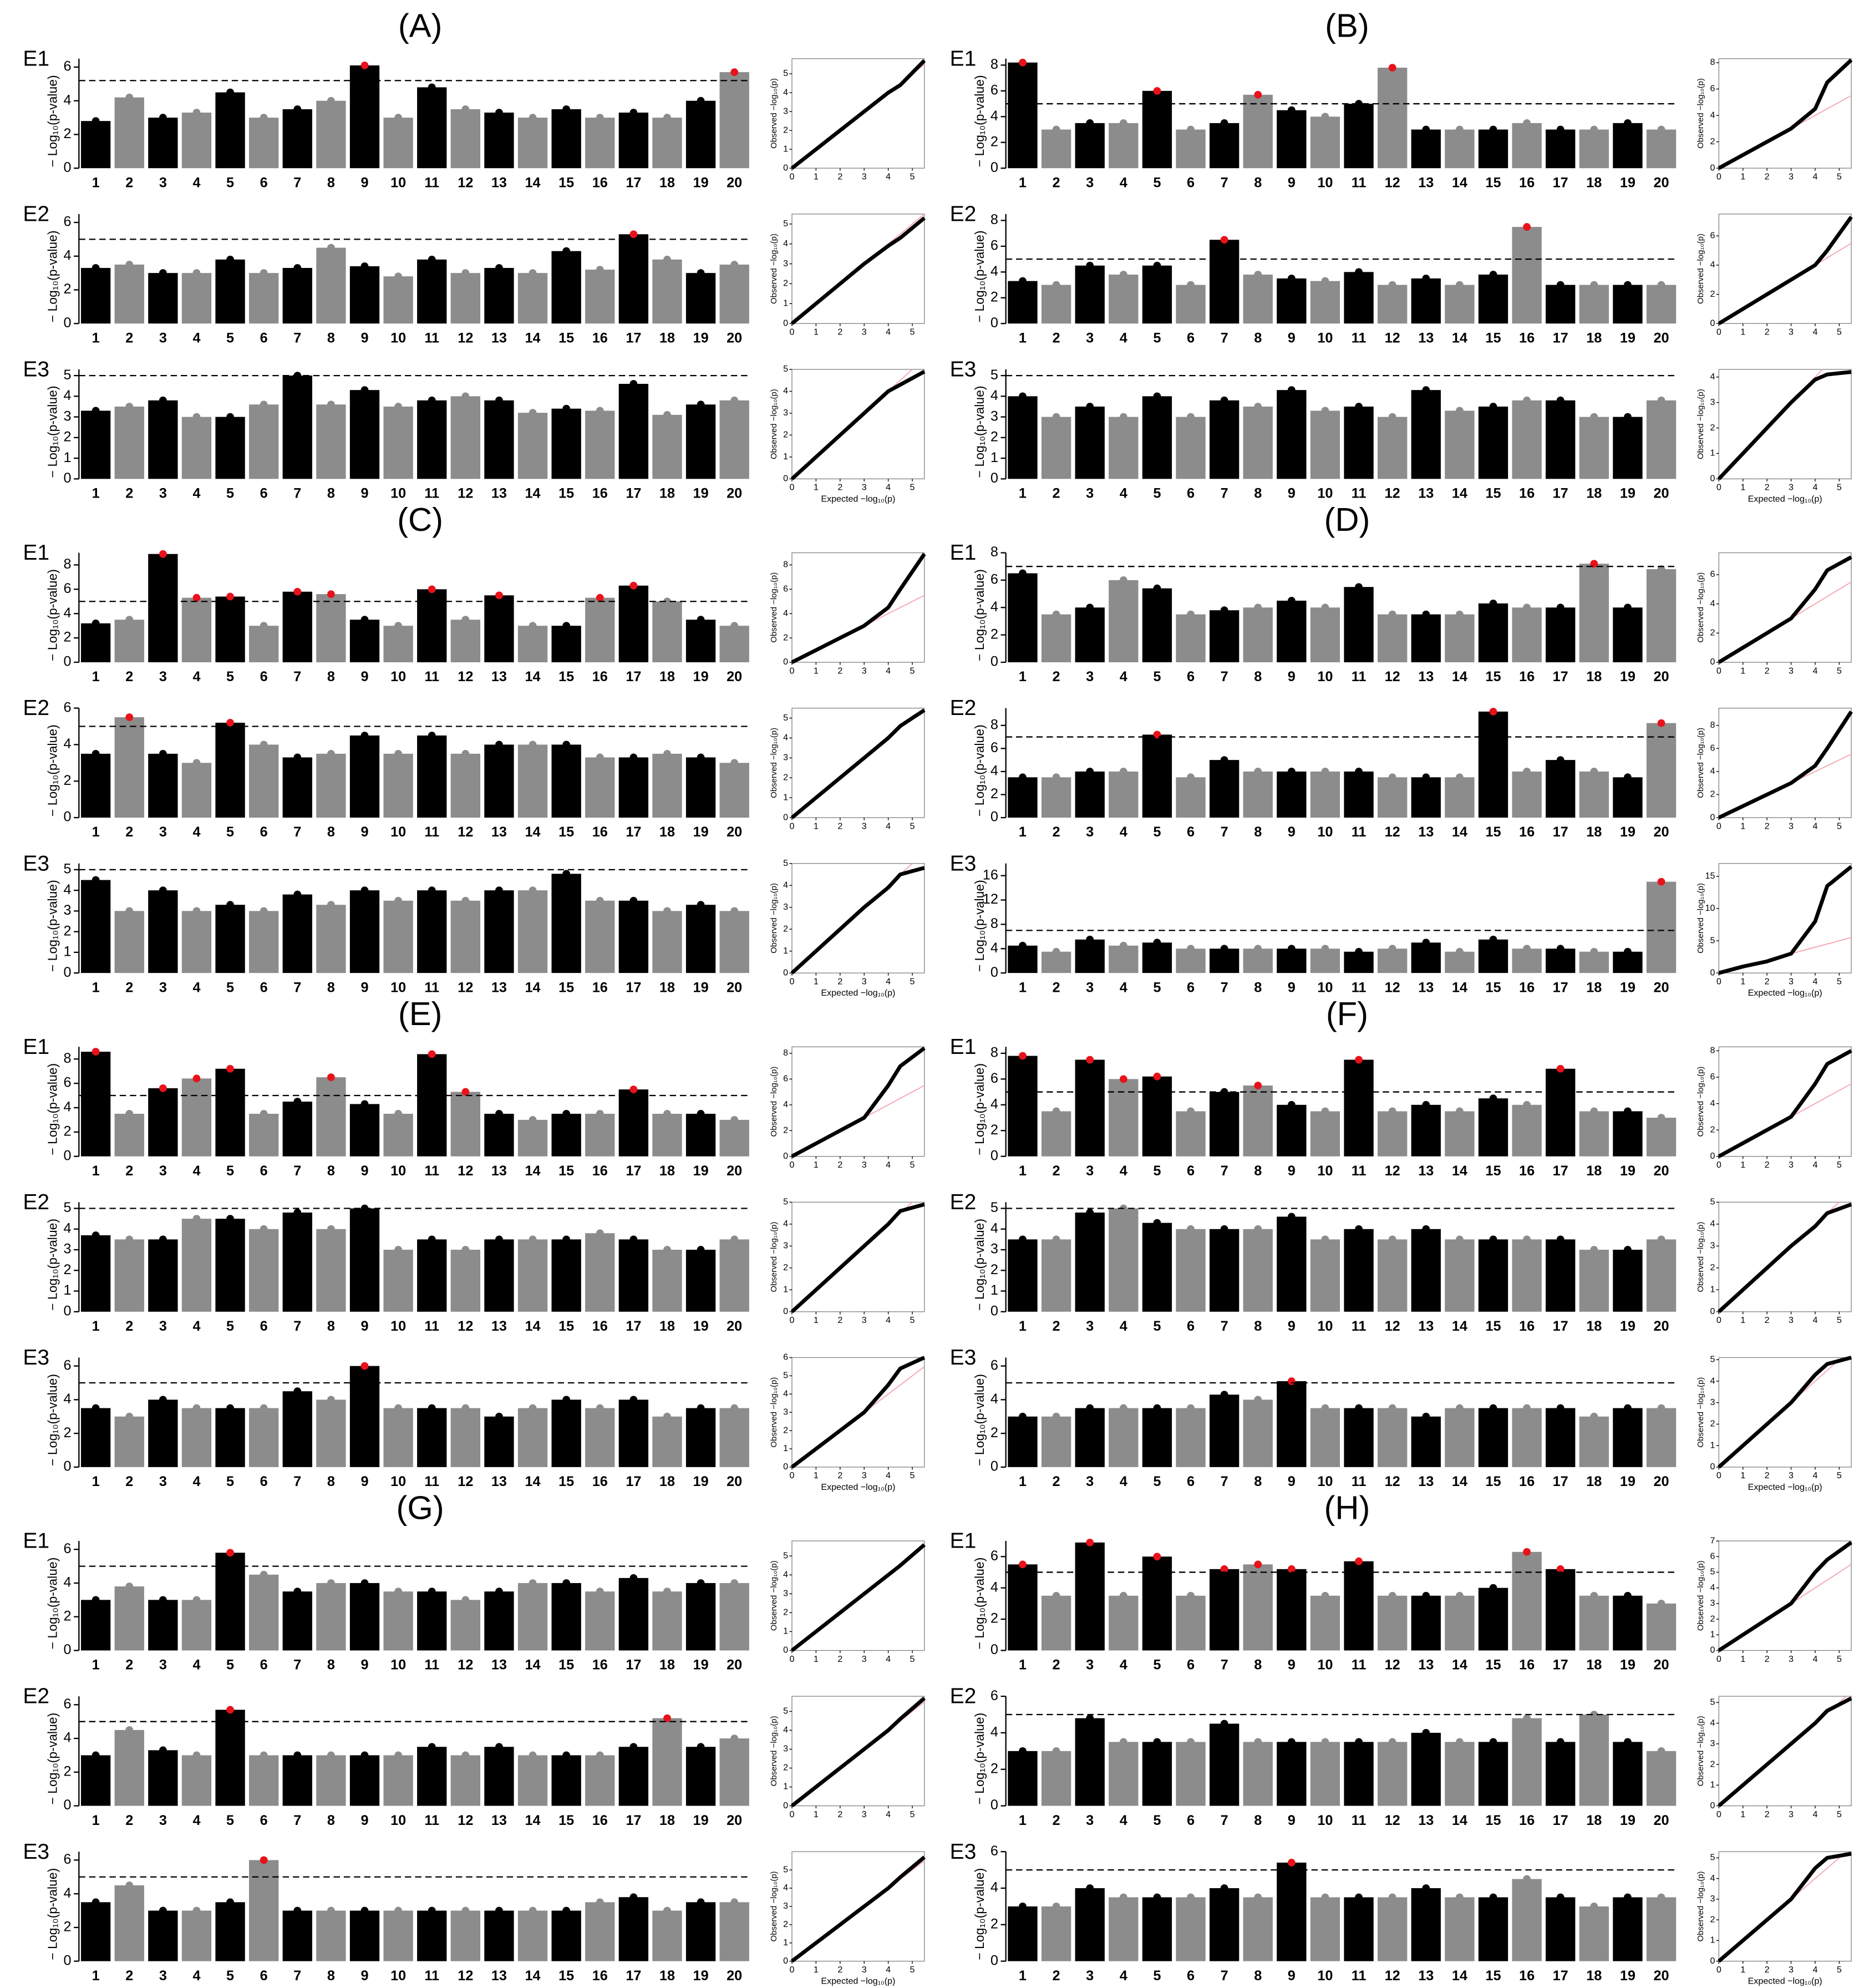  Describe the element at coordinates (1157, 987) in the screenshot. I see `chromosome-label: 5` at that location.